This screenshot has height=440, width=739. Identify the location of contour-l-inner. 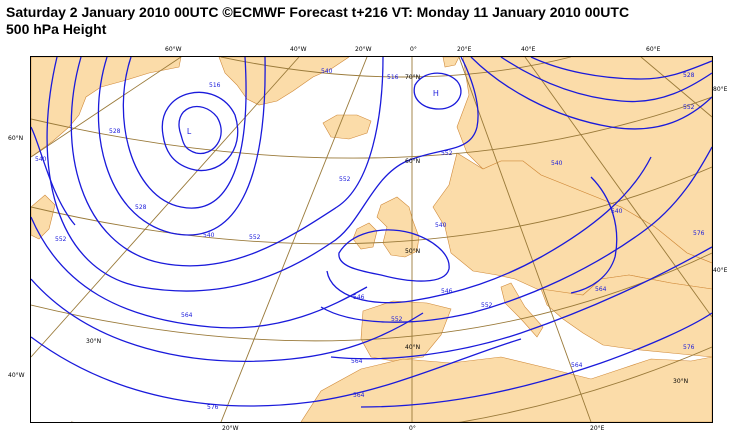
(200, 130).